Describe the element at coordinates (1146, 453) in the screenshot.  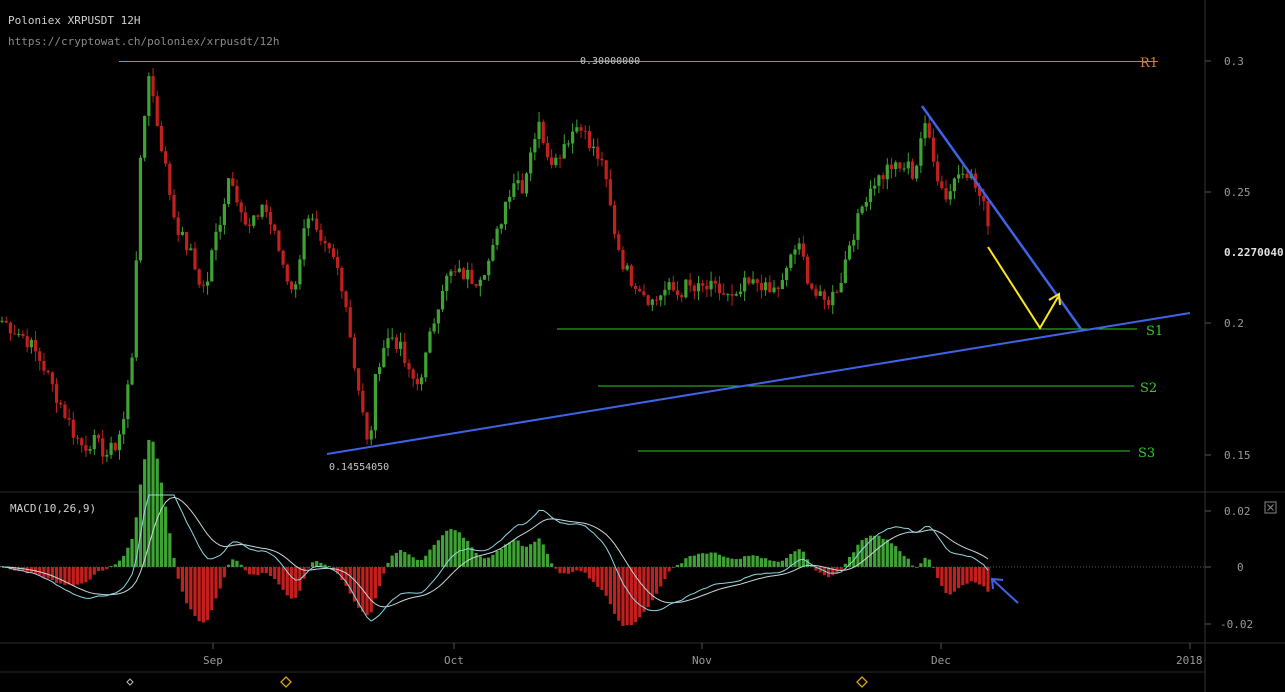
I see `s3-label: S3` at that location.